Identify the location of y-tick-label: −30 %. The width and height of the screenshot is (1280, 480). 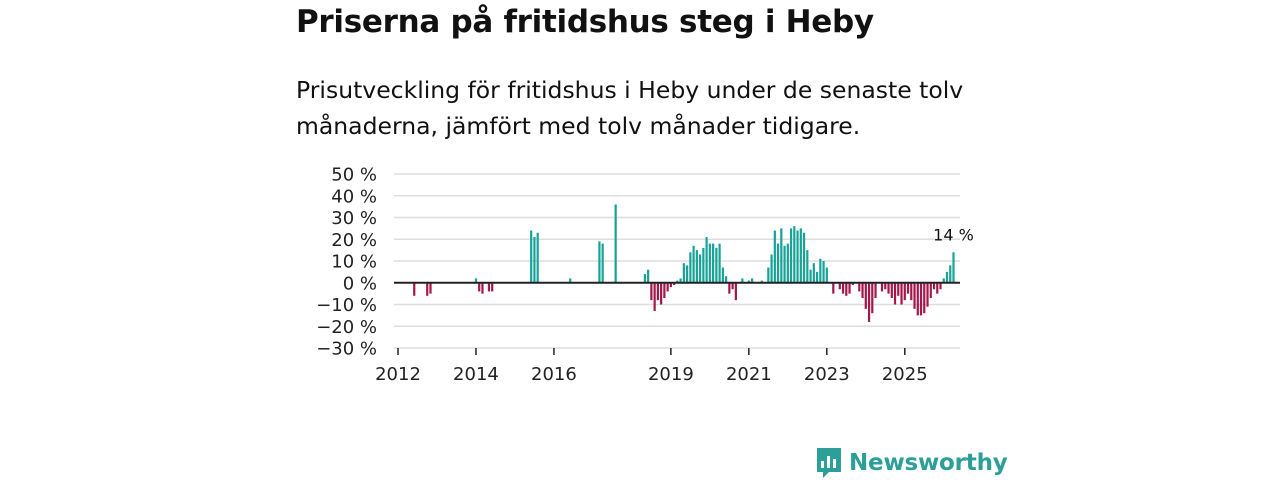
(346, 349).